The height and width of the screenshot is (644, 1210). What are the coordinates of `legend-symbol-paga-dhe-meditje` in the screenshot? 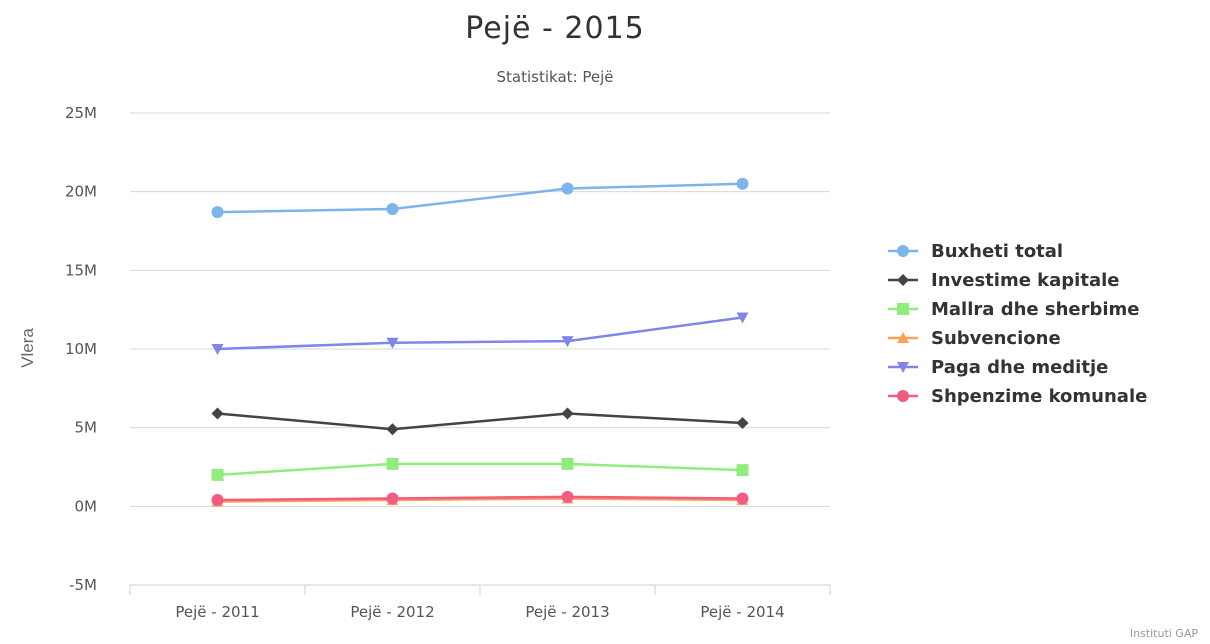 It's located at (903, 367).